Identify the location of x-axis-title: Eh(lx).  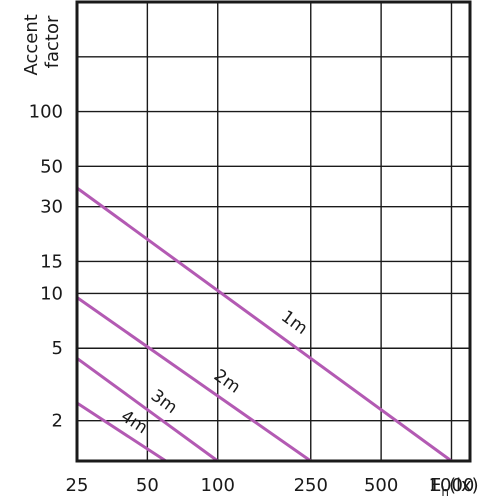
(454, 487).